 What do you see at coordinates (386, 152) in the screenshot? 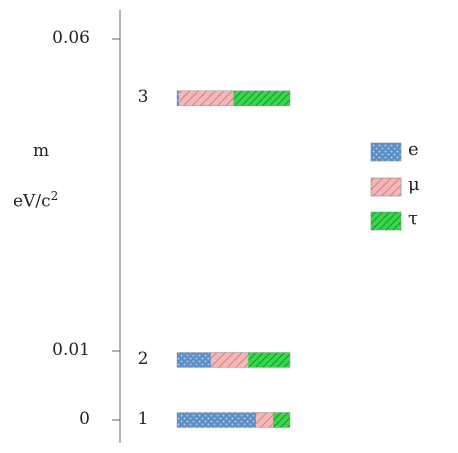
I see `legend-swatch-e` at bounding box center [386, 152].